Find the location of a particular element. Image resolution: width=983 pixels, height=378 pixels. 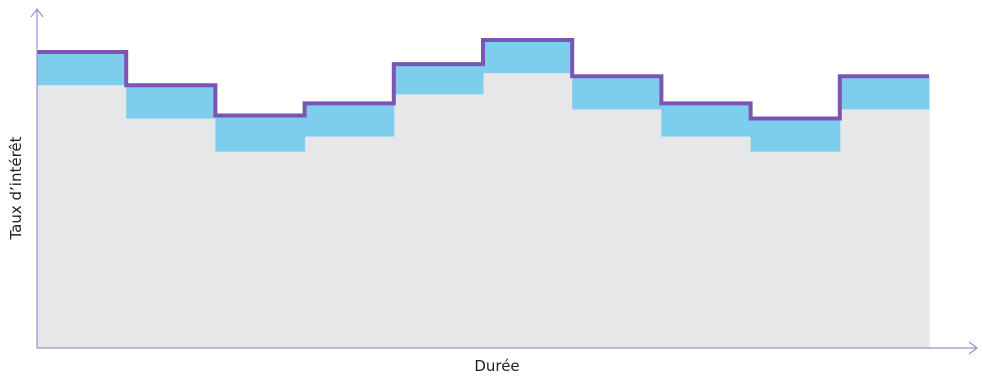

y-axis-arrow-icon is located at coordinates (37, 13).